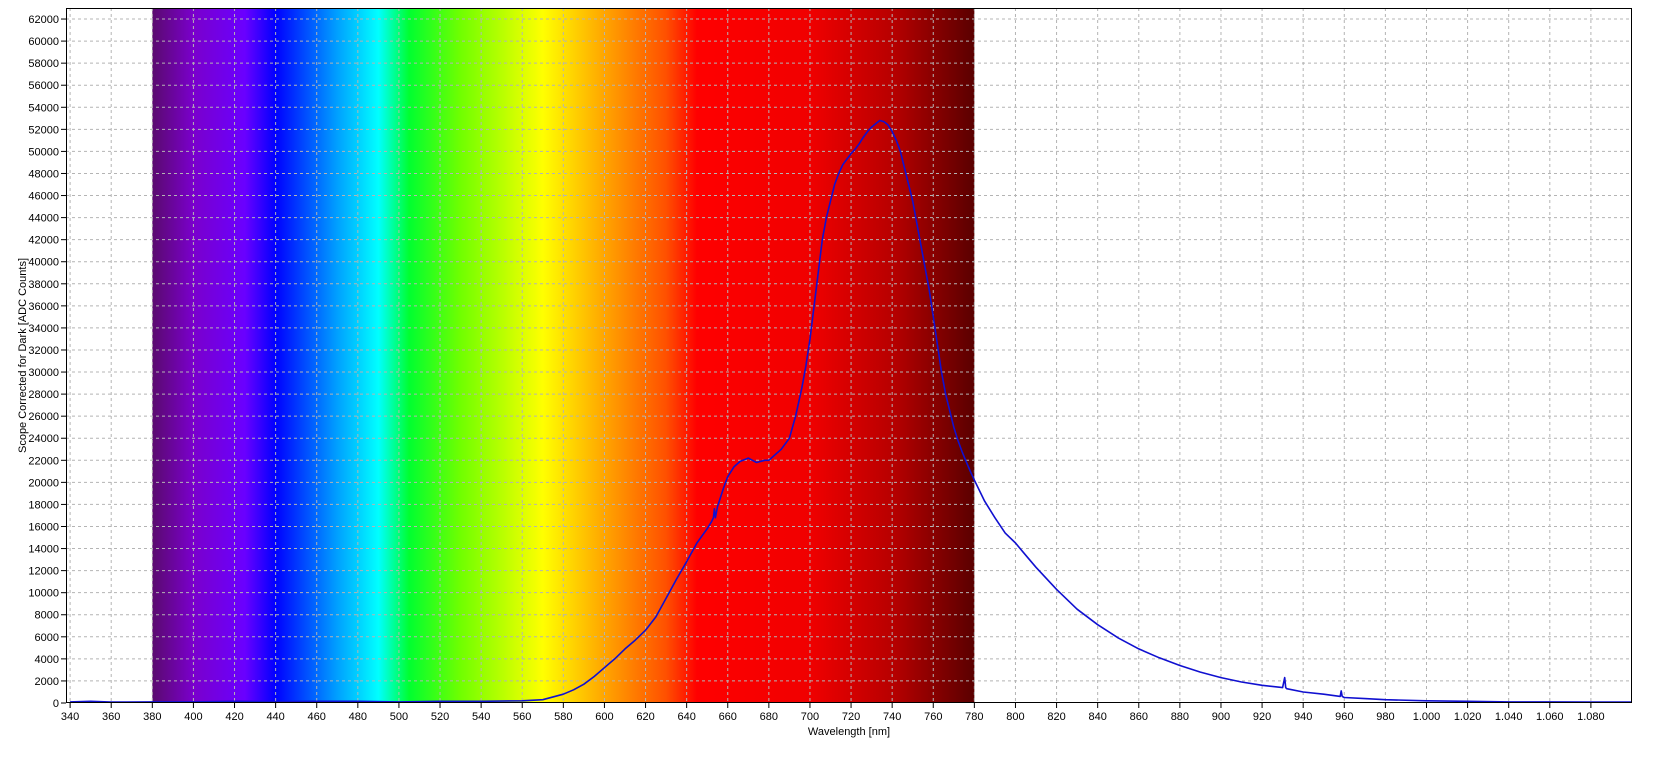  I want to click on x-tick-label: 1.040, so click(1509, 717).